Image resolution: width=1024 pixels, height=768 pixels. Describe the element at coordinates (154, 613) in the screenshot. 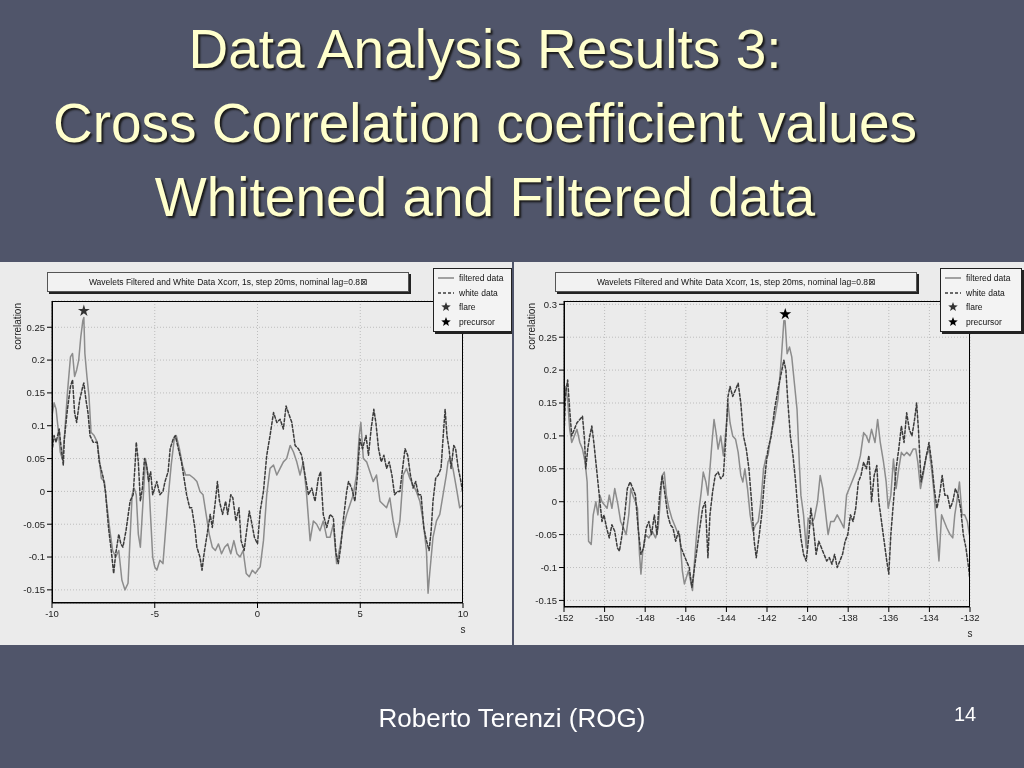

I see `x-tick-label: -5` at that location.